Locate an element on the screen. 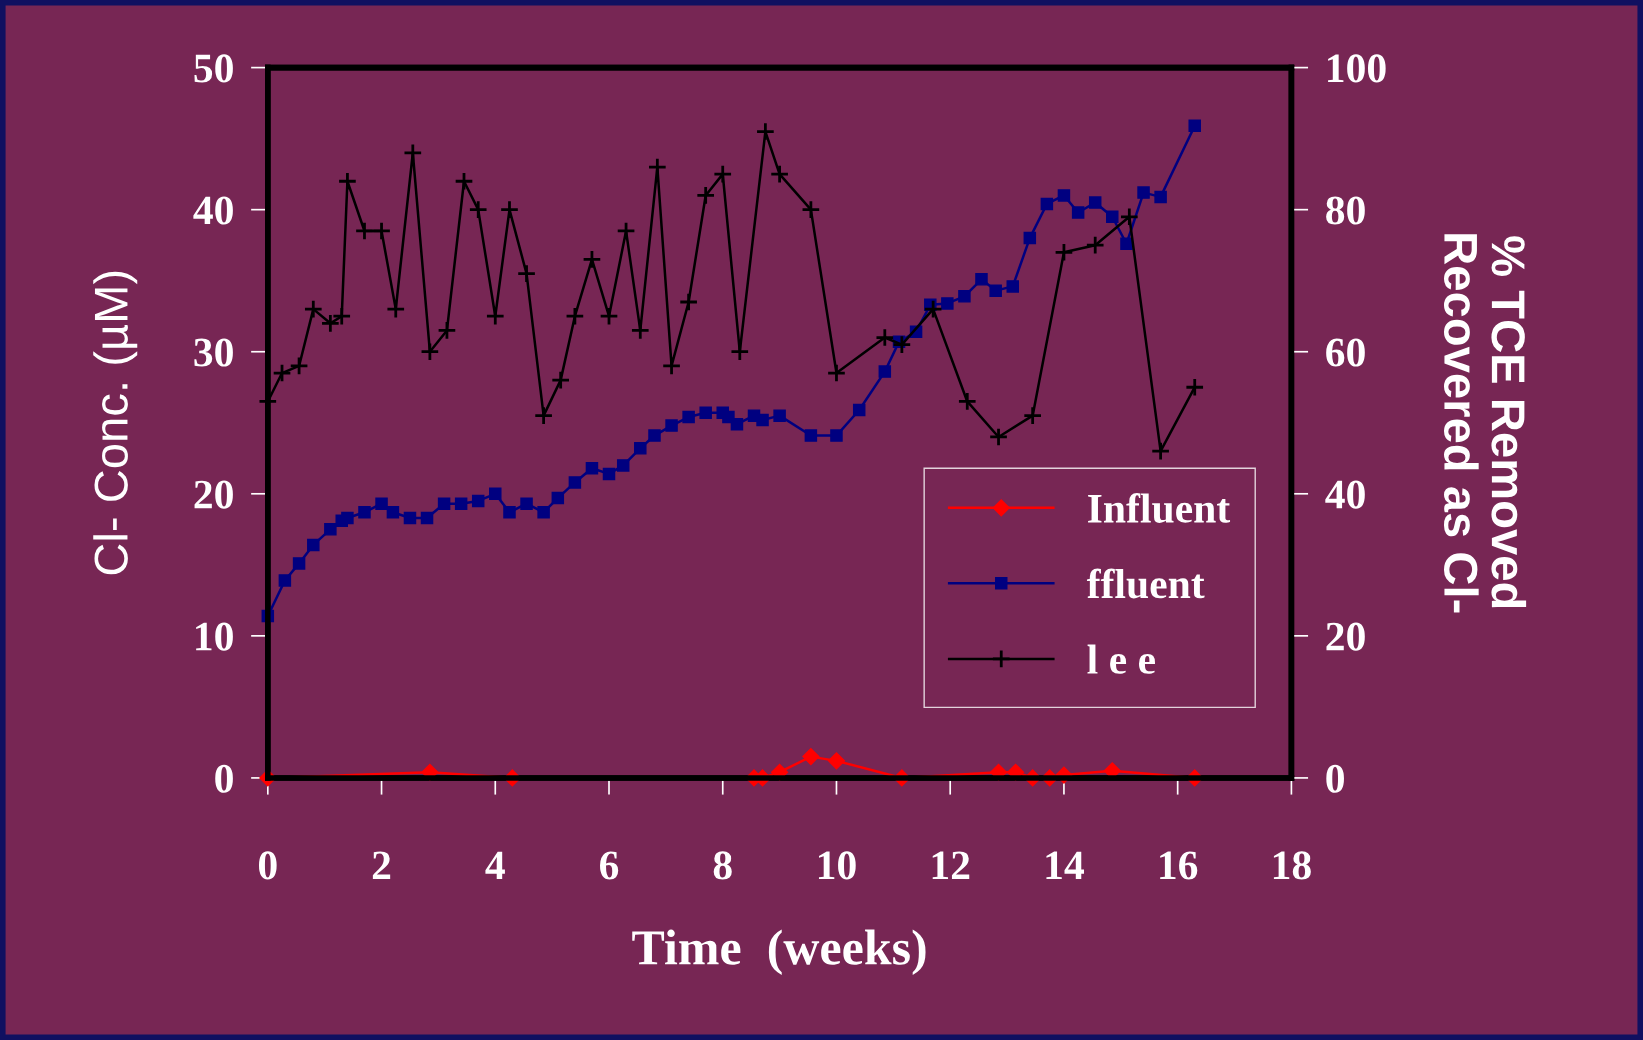 This screenshot has height=1040, width=1643. x-tick-label: 8 is located at coordinates (722, 865).